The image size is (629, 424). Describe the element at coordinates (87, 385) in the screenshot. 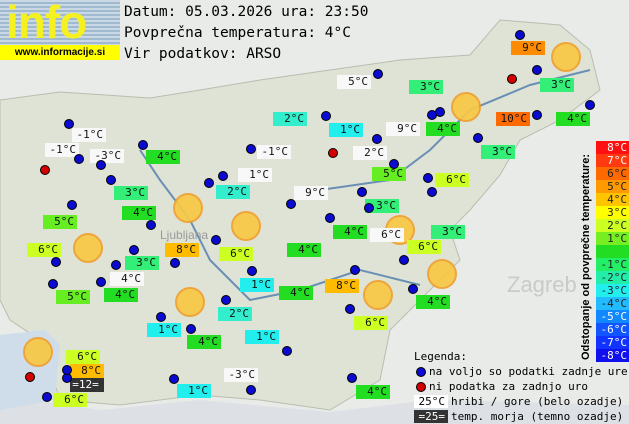

I see `station-temperature: =12=` at that location.